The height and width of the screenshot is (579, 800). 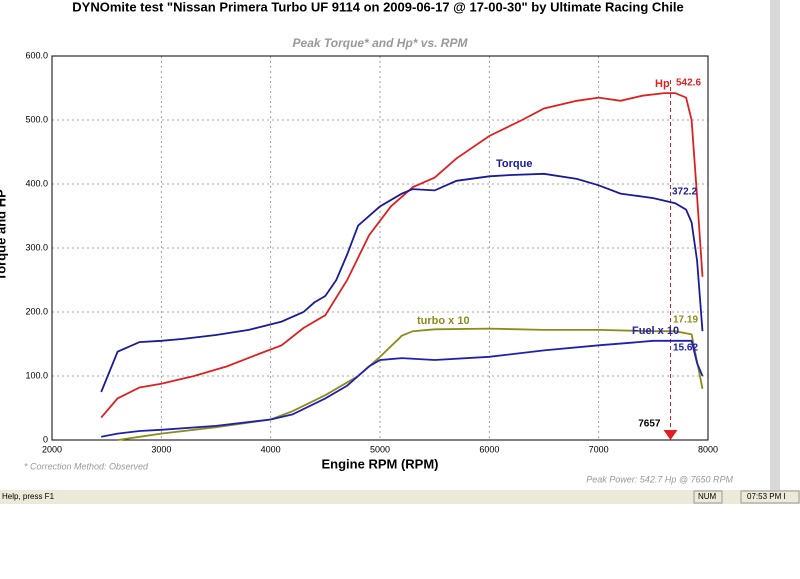 I want to click on scrollbar, so click(x=775, y=245).